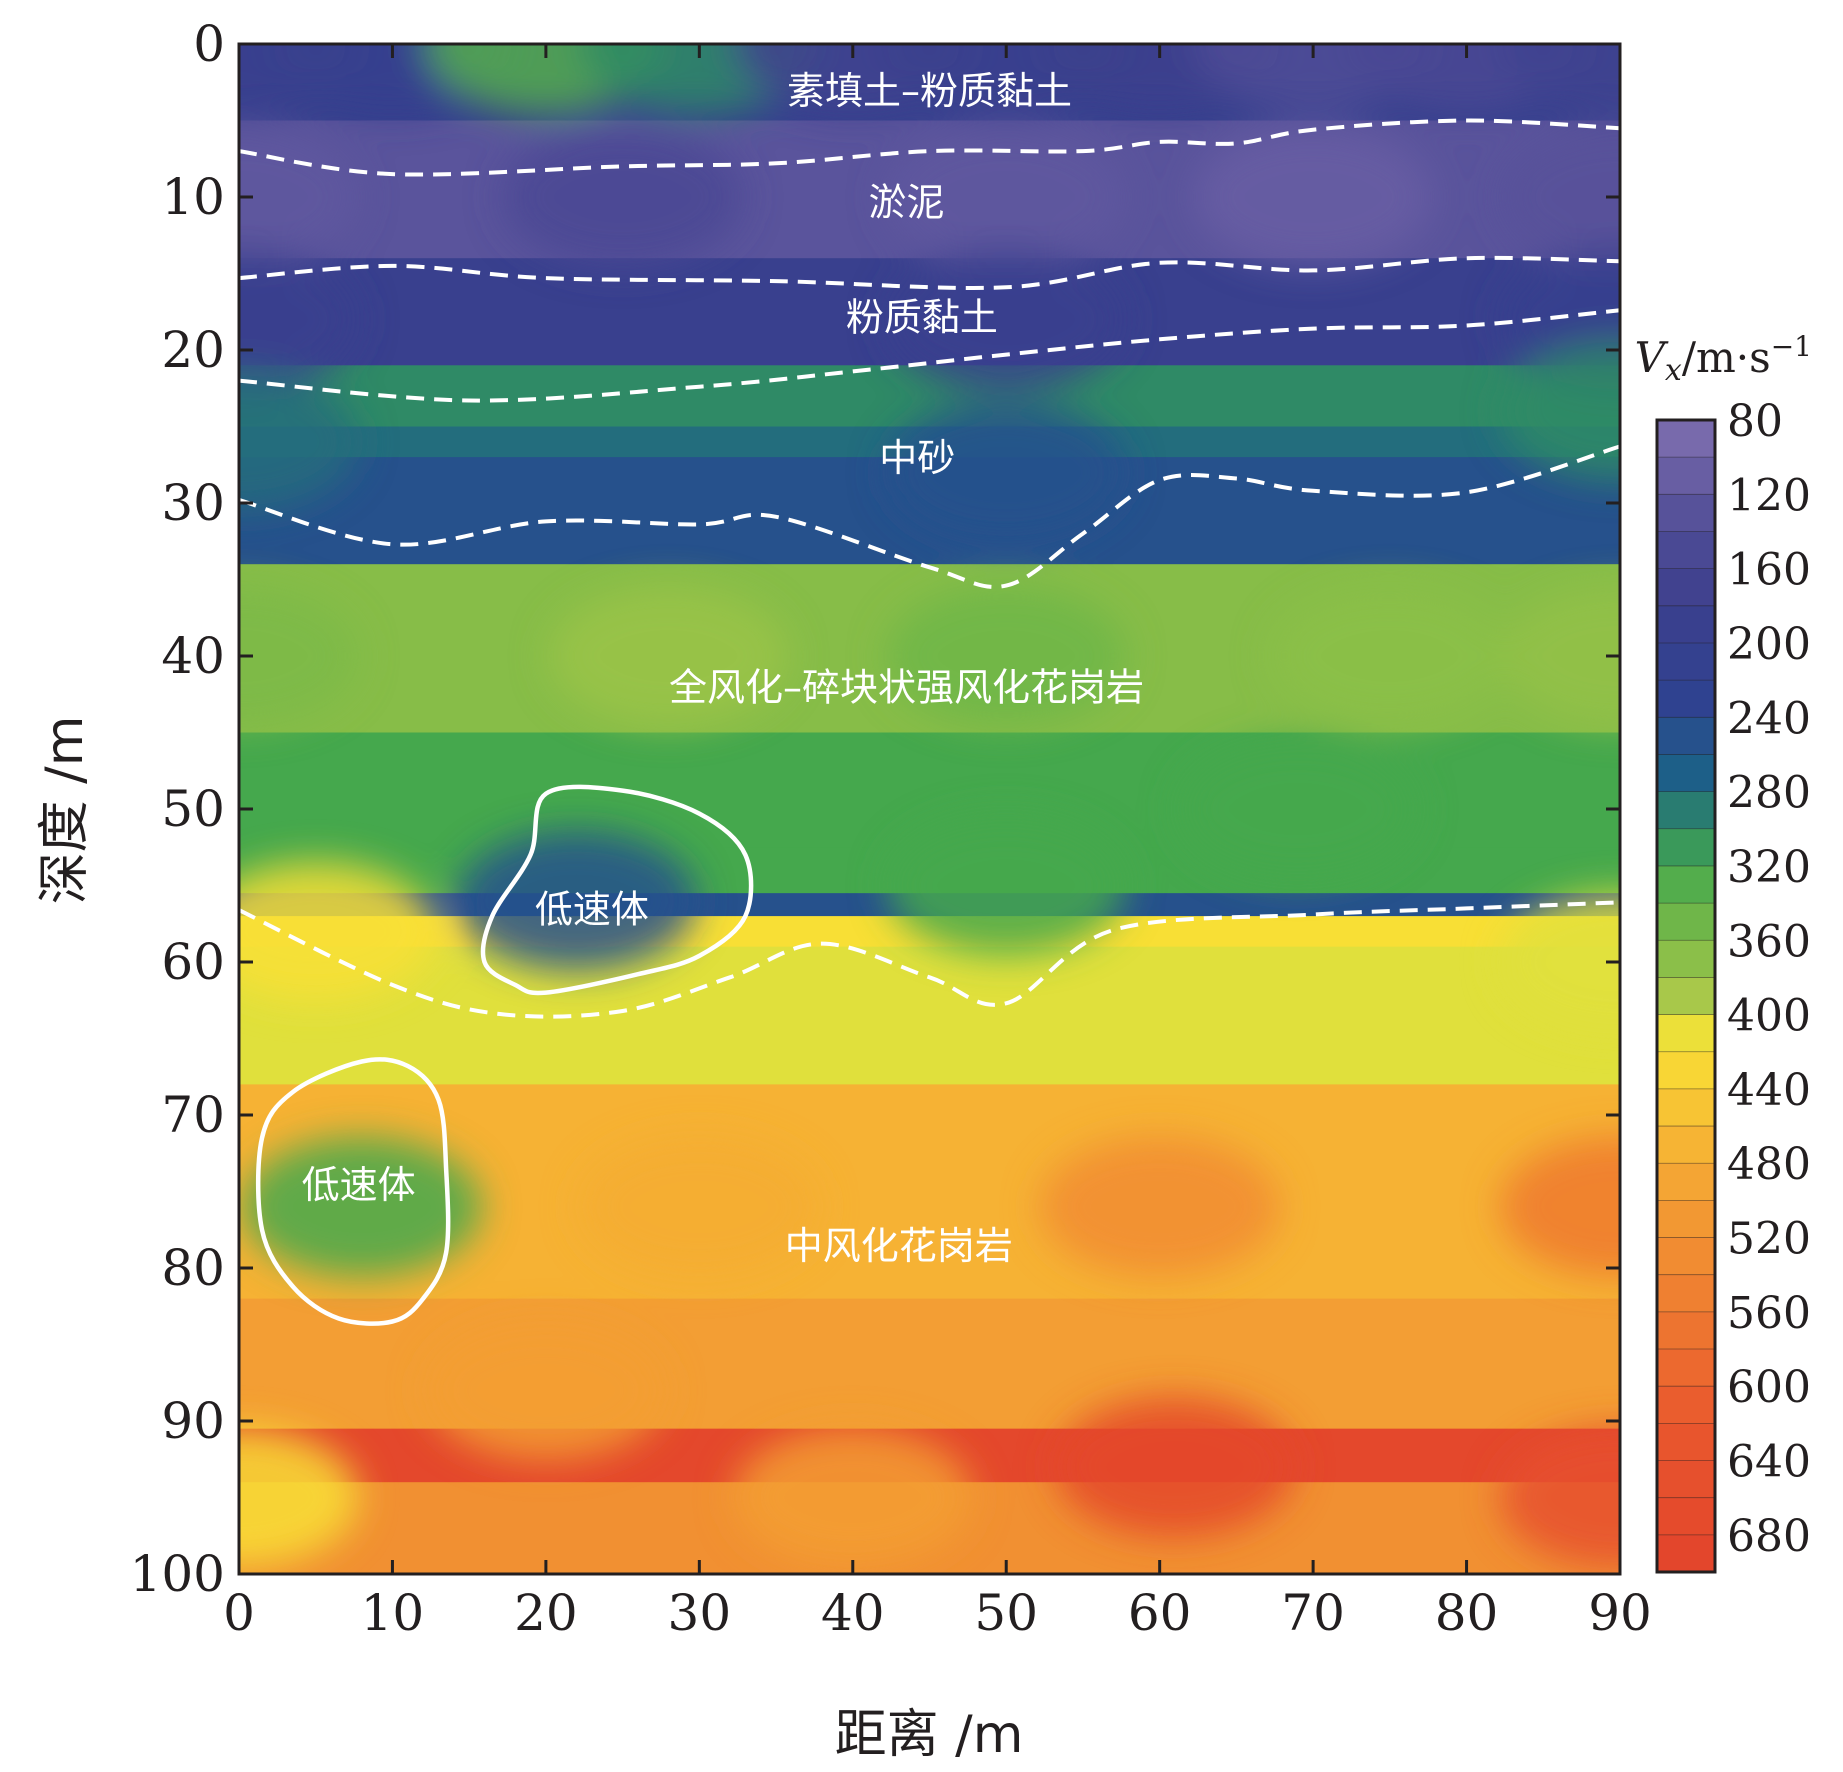 This screenshot has height=1772, width=1843. What do you see at coordinates (193, 656) in the screenshot?
I see `y-tick-label: 40` at bounding box center [193, 656].